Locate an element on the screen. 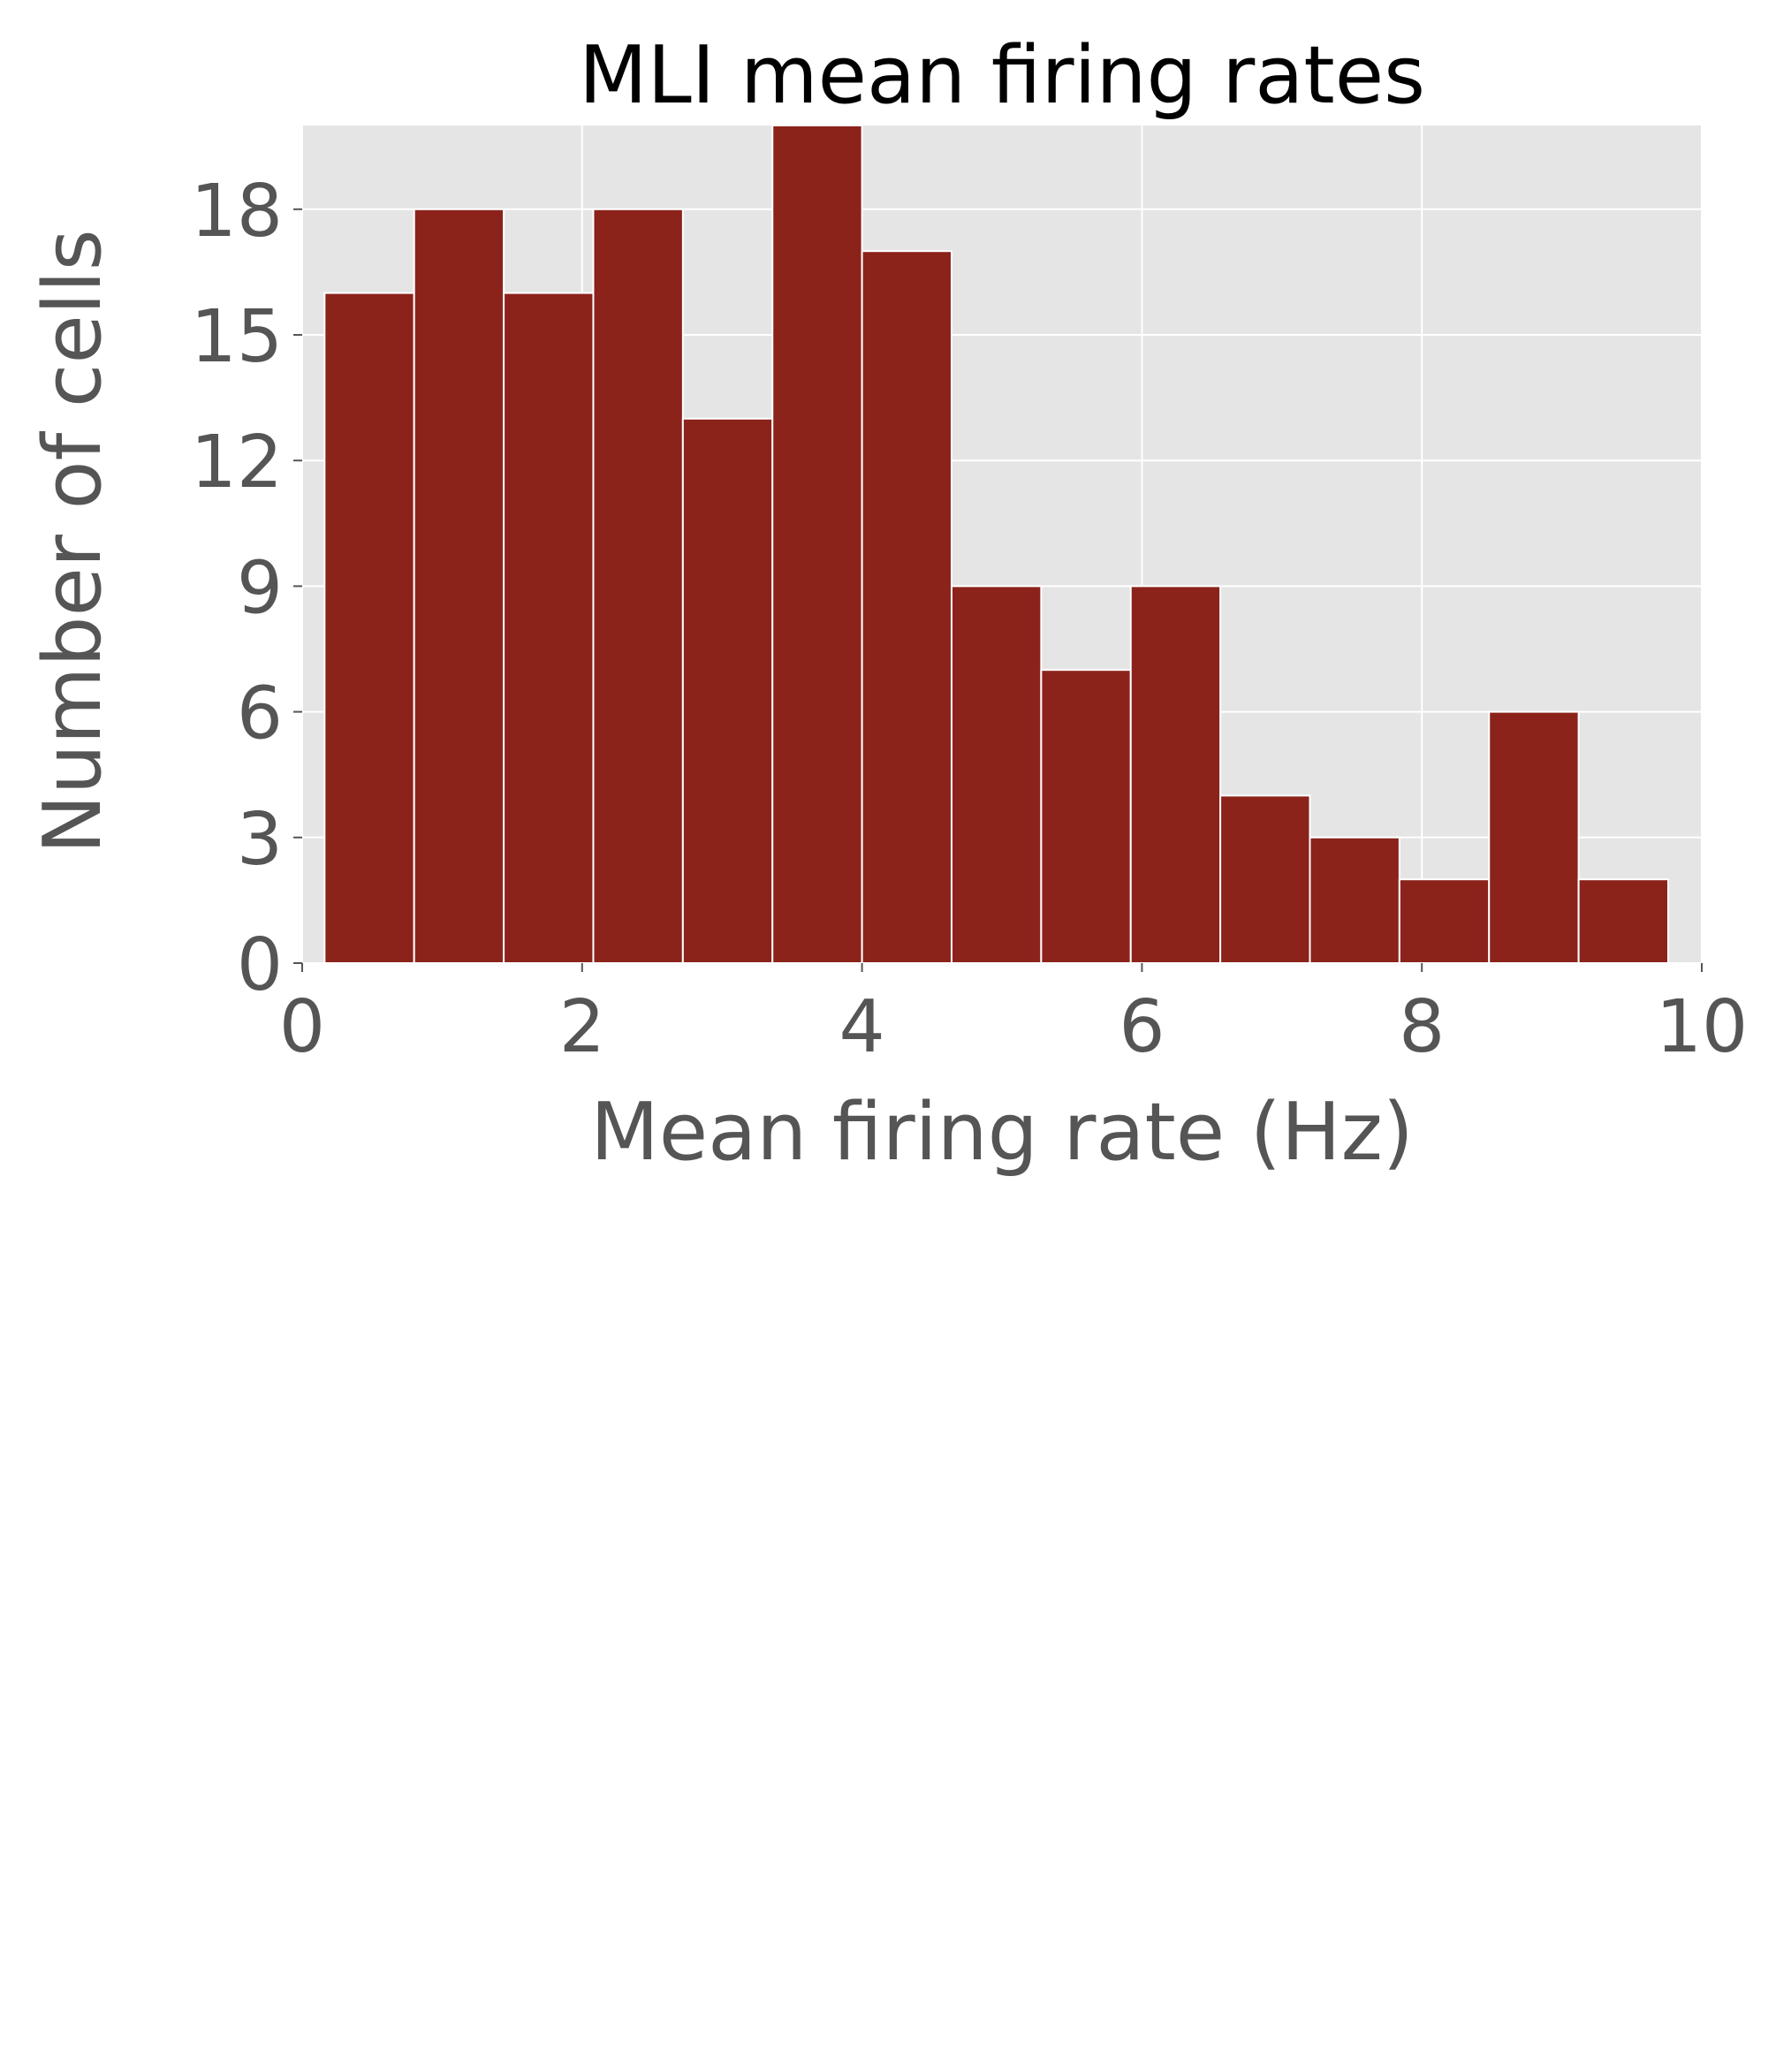 The image size is (1776, 2072). y-tick-label: 12 is located at coordinates (237, 463).